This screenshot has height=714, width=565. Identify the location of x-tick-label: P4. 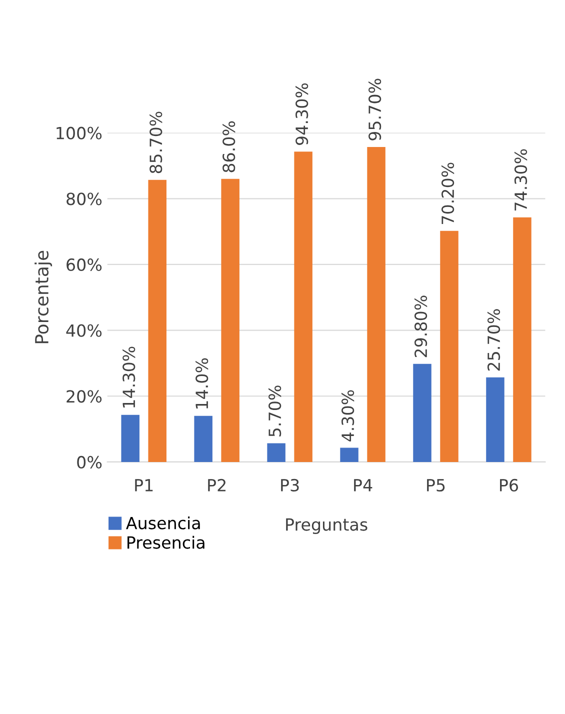
(363, 485).